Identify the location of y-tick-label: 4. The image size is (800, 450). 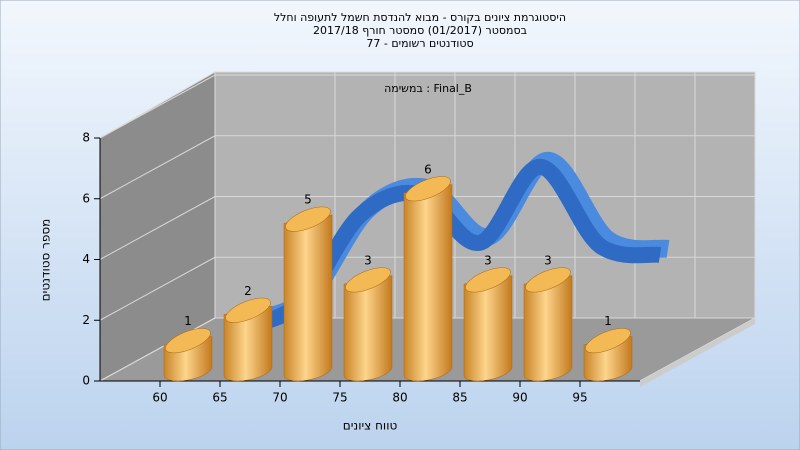
(86, 259).